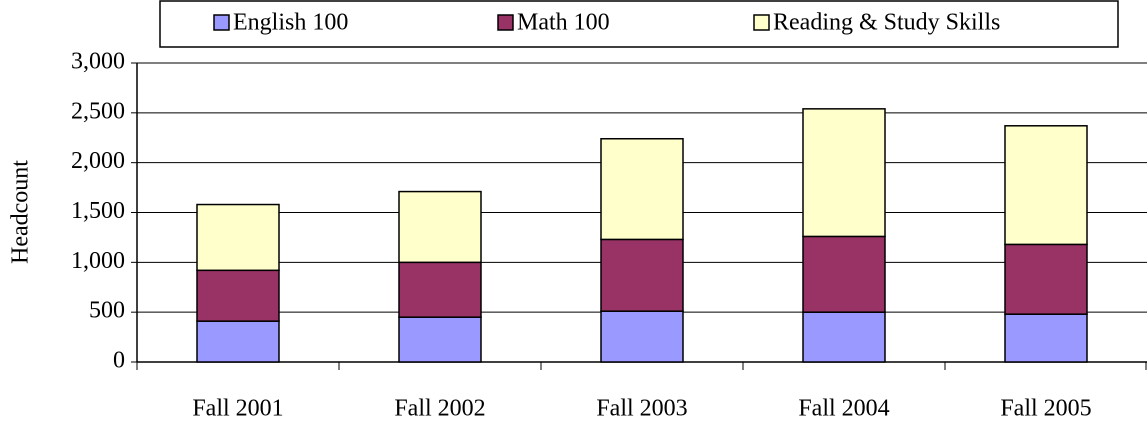 Image resolution: width=1147 pixels, height=425 pixels. I want to click on y-axis-title: Headcount, so click(21, 212).